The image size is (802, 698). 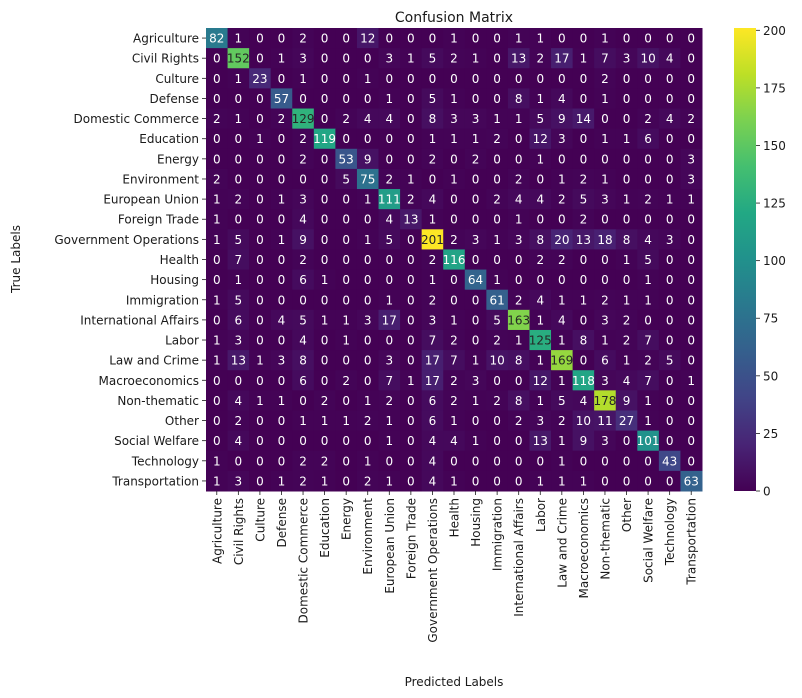 What do you see at coordinates (432, 381) in the screenshot?
I see `cell-value-label: 17` at bounding box center [432, 381].